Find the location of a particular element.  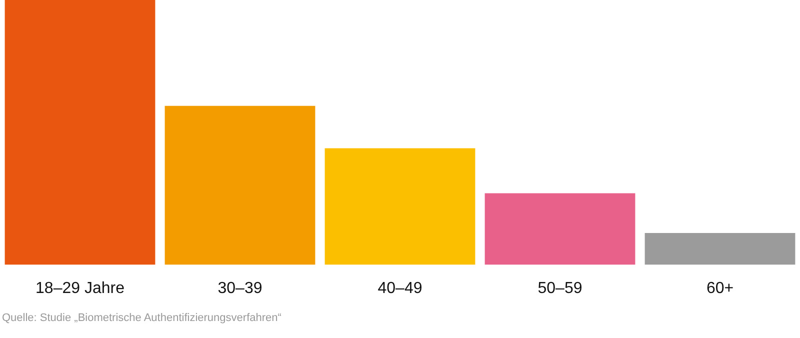

x-tick-label: 18–29 Jahre is located at coordinates (80, 288).